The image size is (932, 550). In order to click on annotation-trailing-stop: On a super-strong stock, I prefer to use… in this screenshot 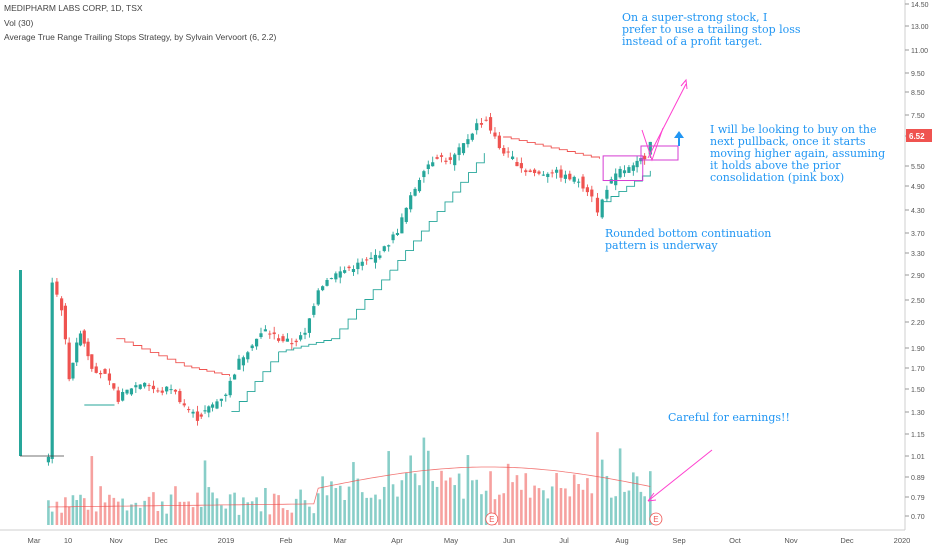, I will do `click(711, 29)`.